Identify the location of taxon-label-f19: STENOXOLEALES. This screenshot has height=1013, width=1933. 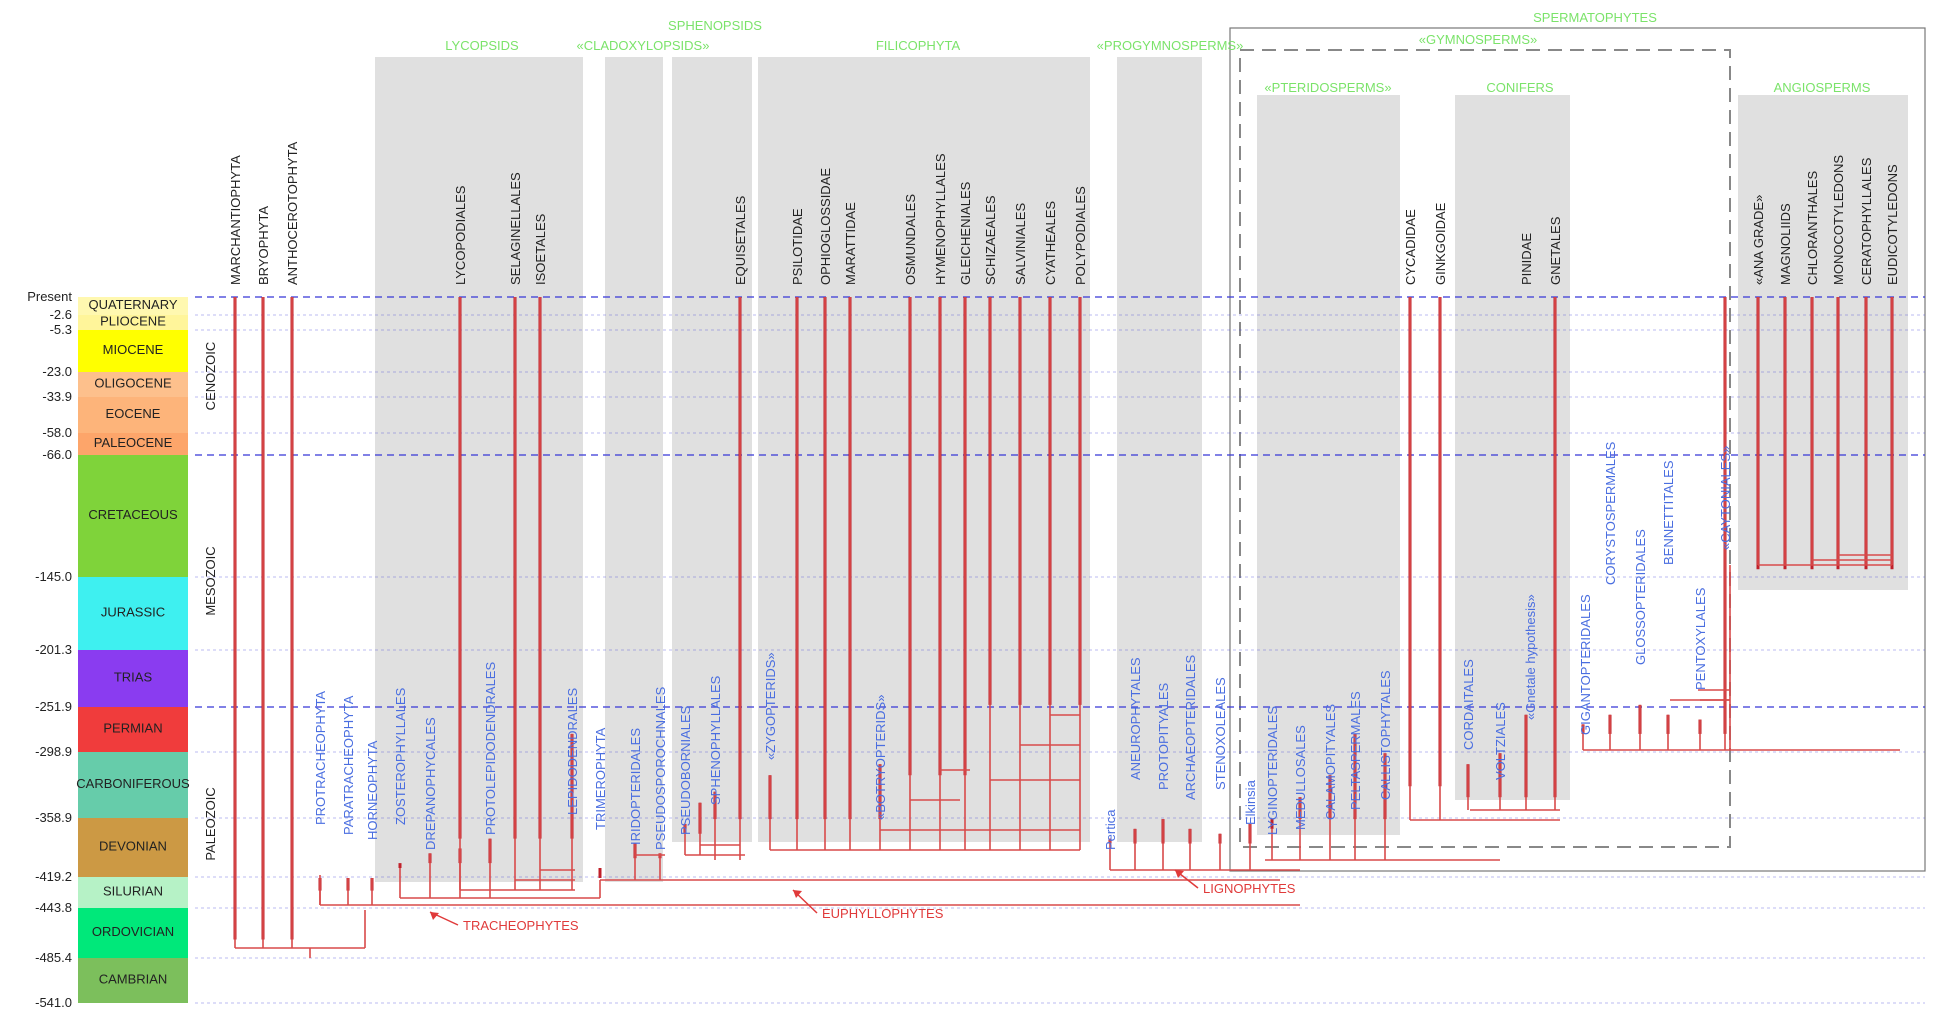
(1220, 733).